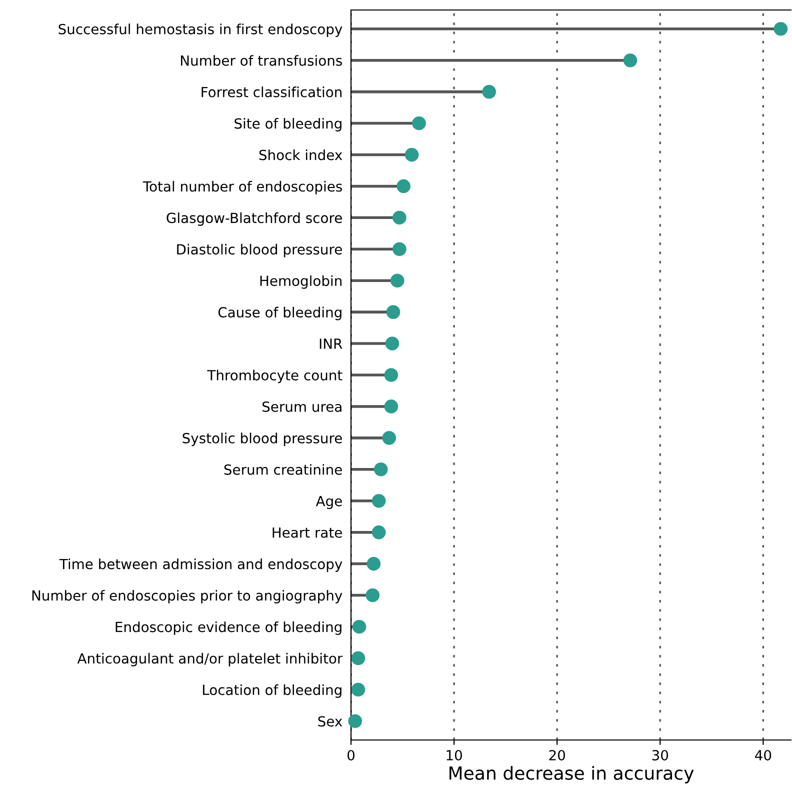  Describe the element at coordinates (300, 154) in the screenshot. I see `y-tick-label: Shock index` at that location.